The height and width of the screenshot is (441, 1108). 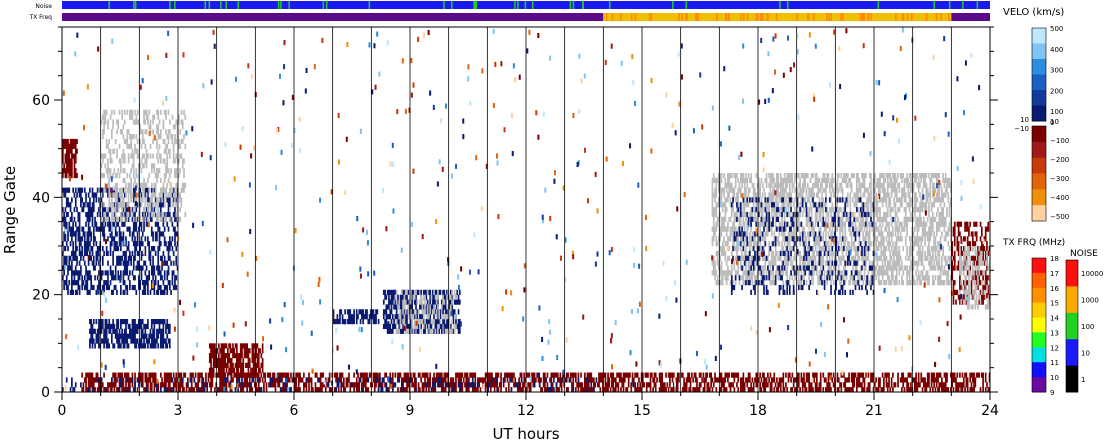 I want to click on txfreq-segment, so click(x=970, y=17).